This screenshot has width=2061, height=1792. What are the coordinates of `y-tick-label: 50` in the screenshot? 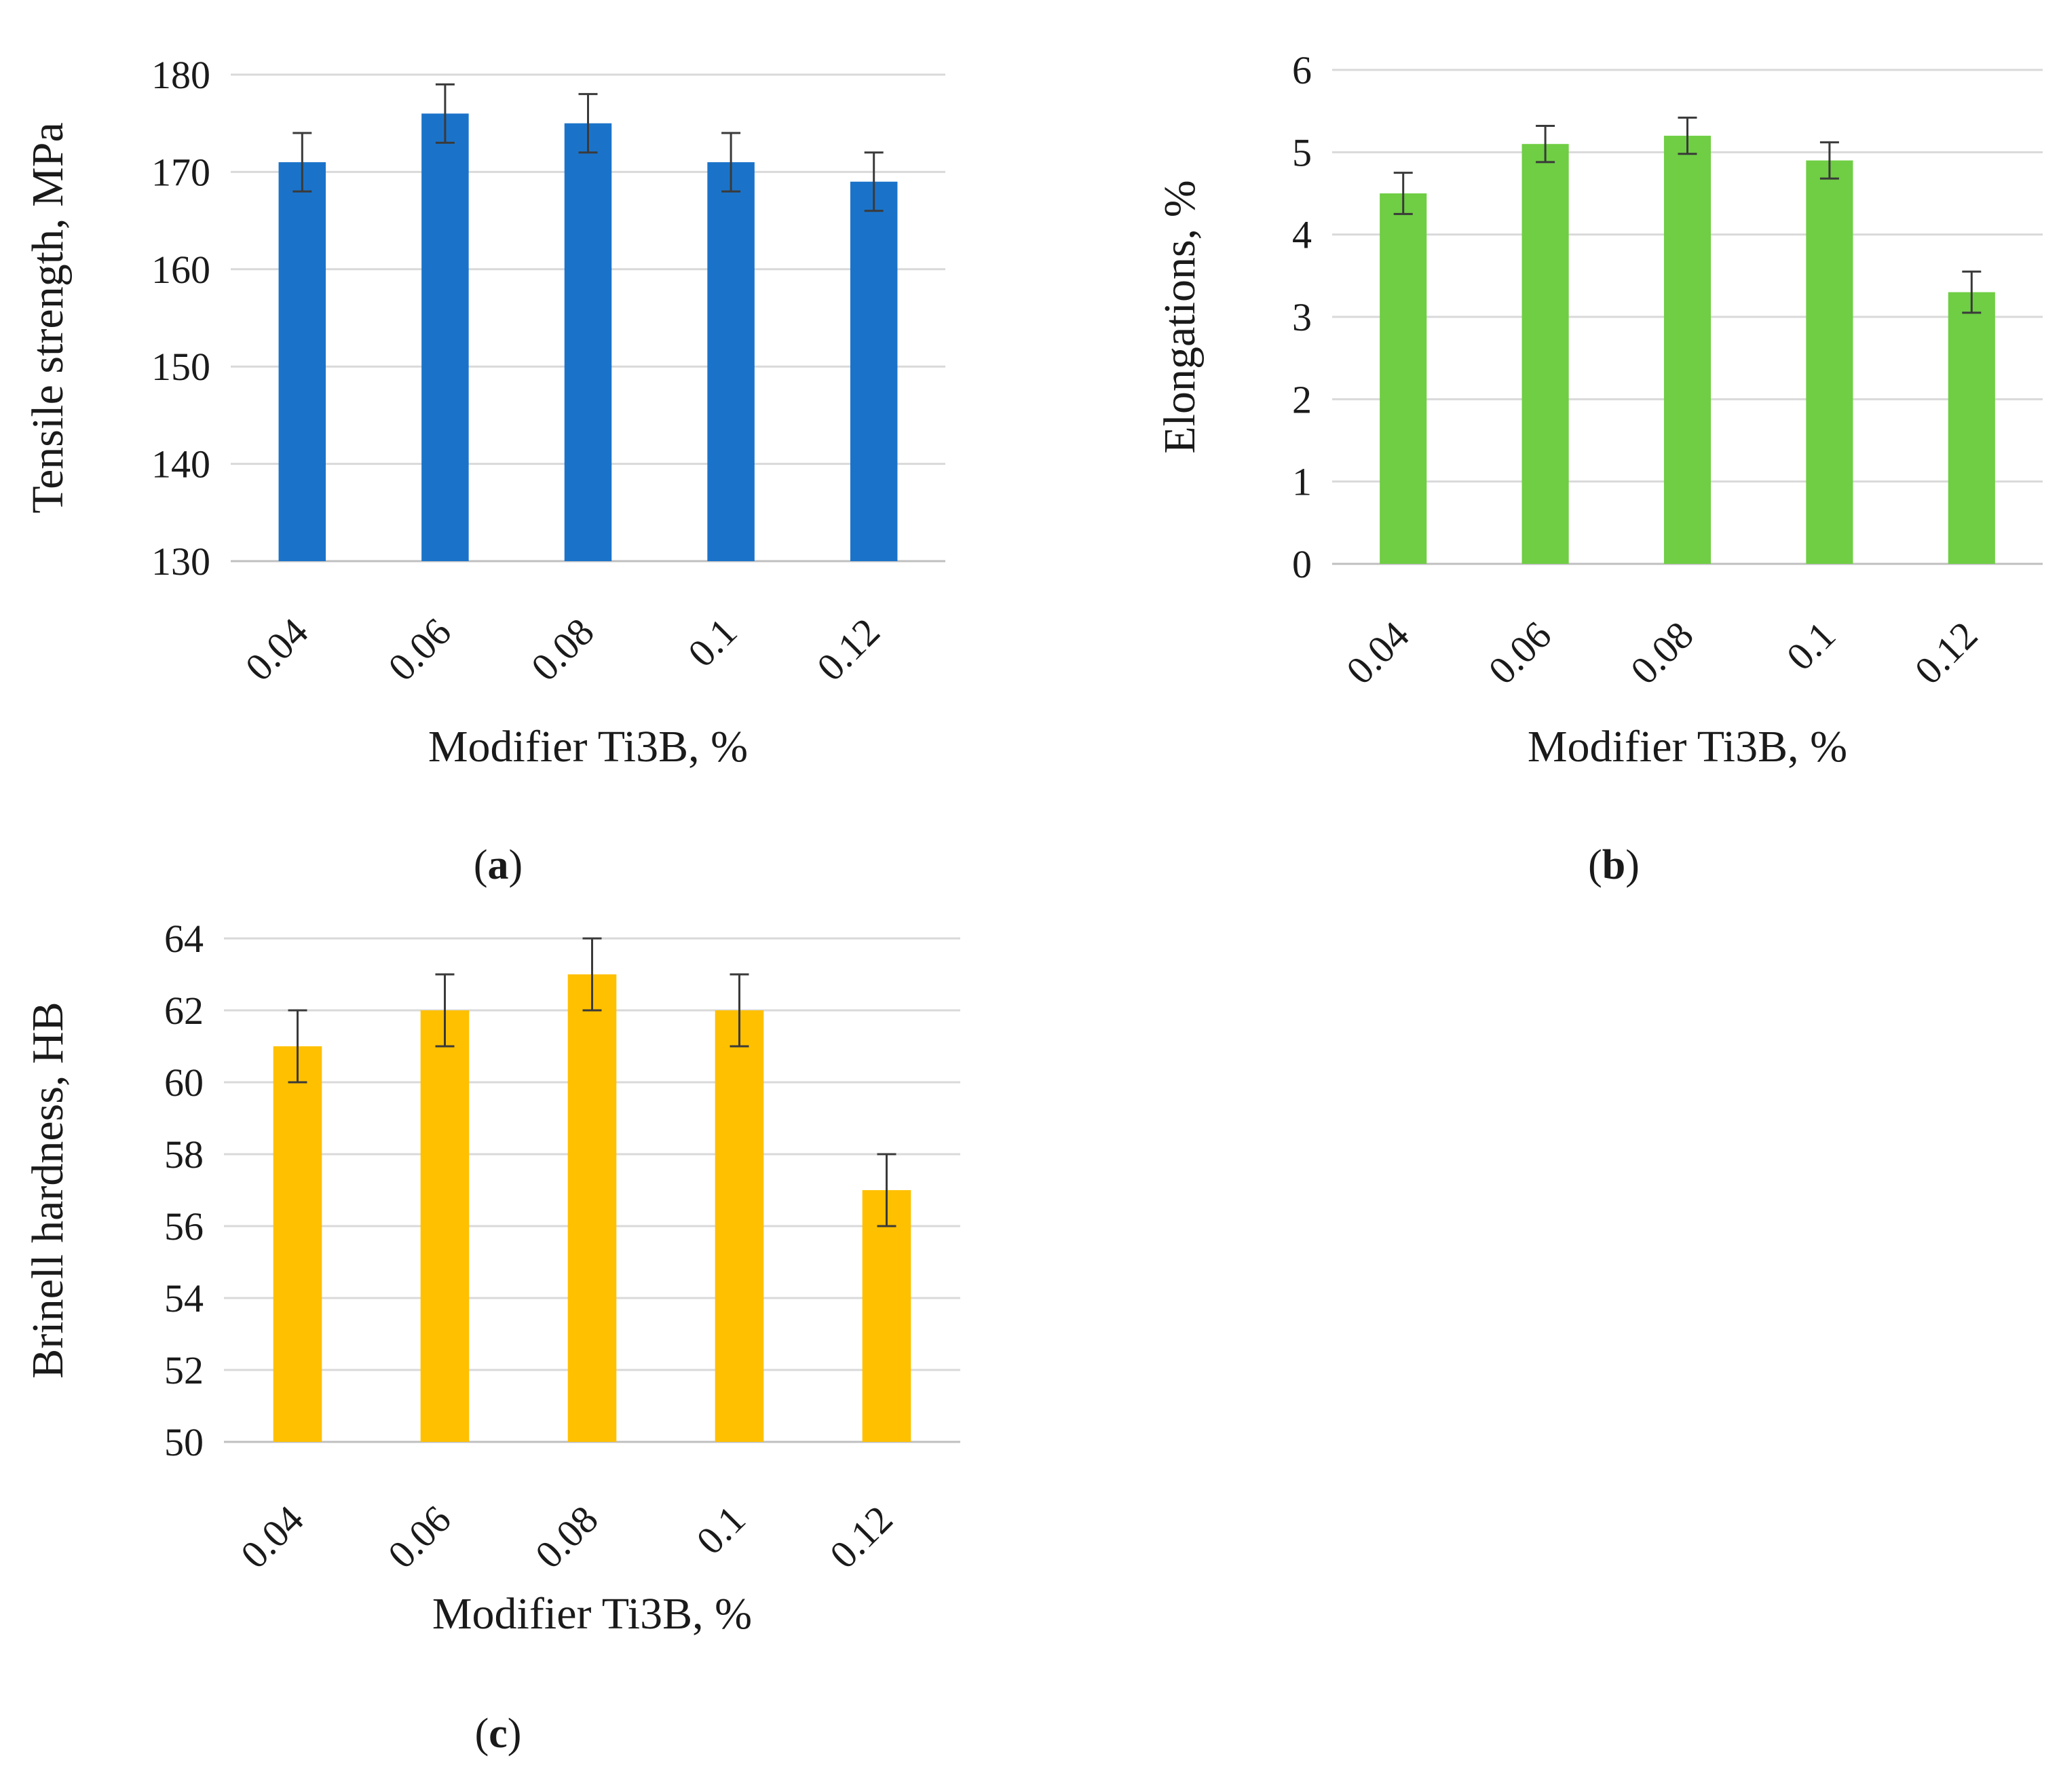 It's located at (184, 1442).